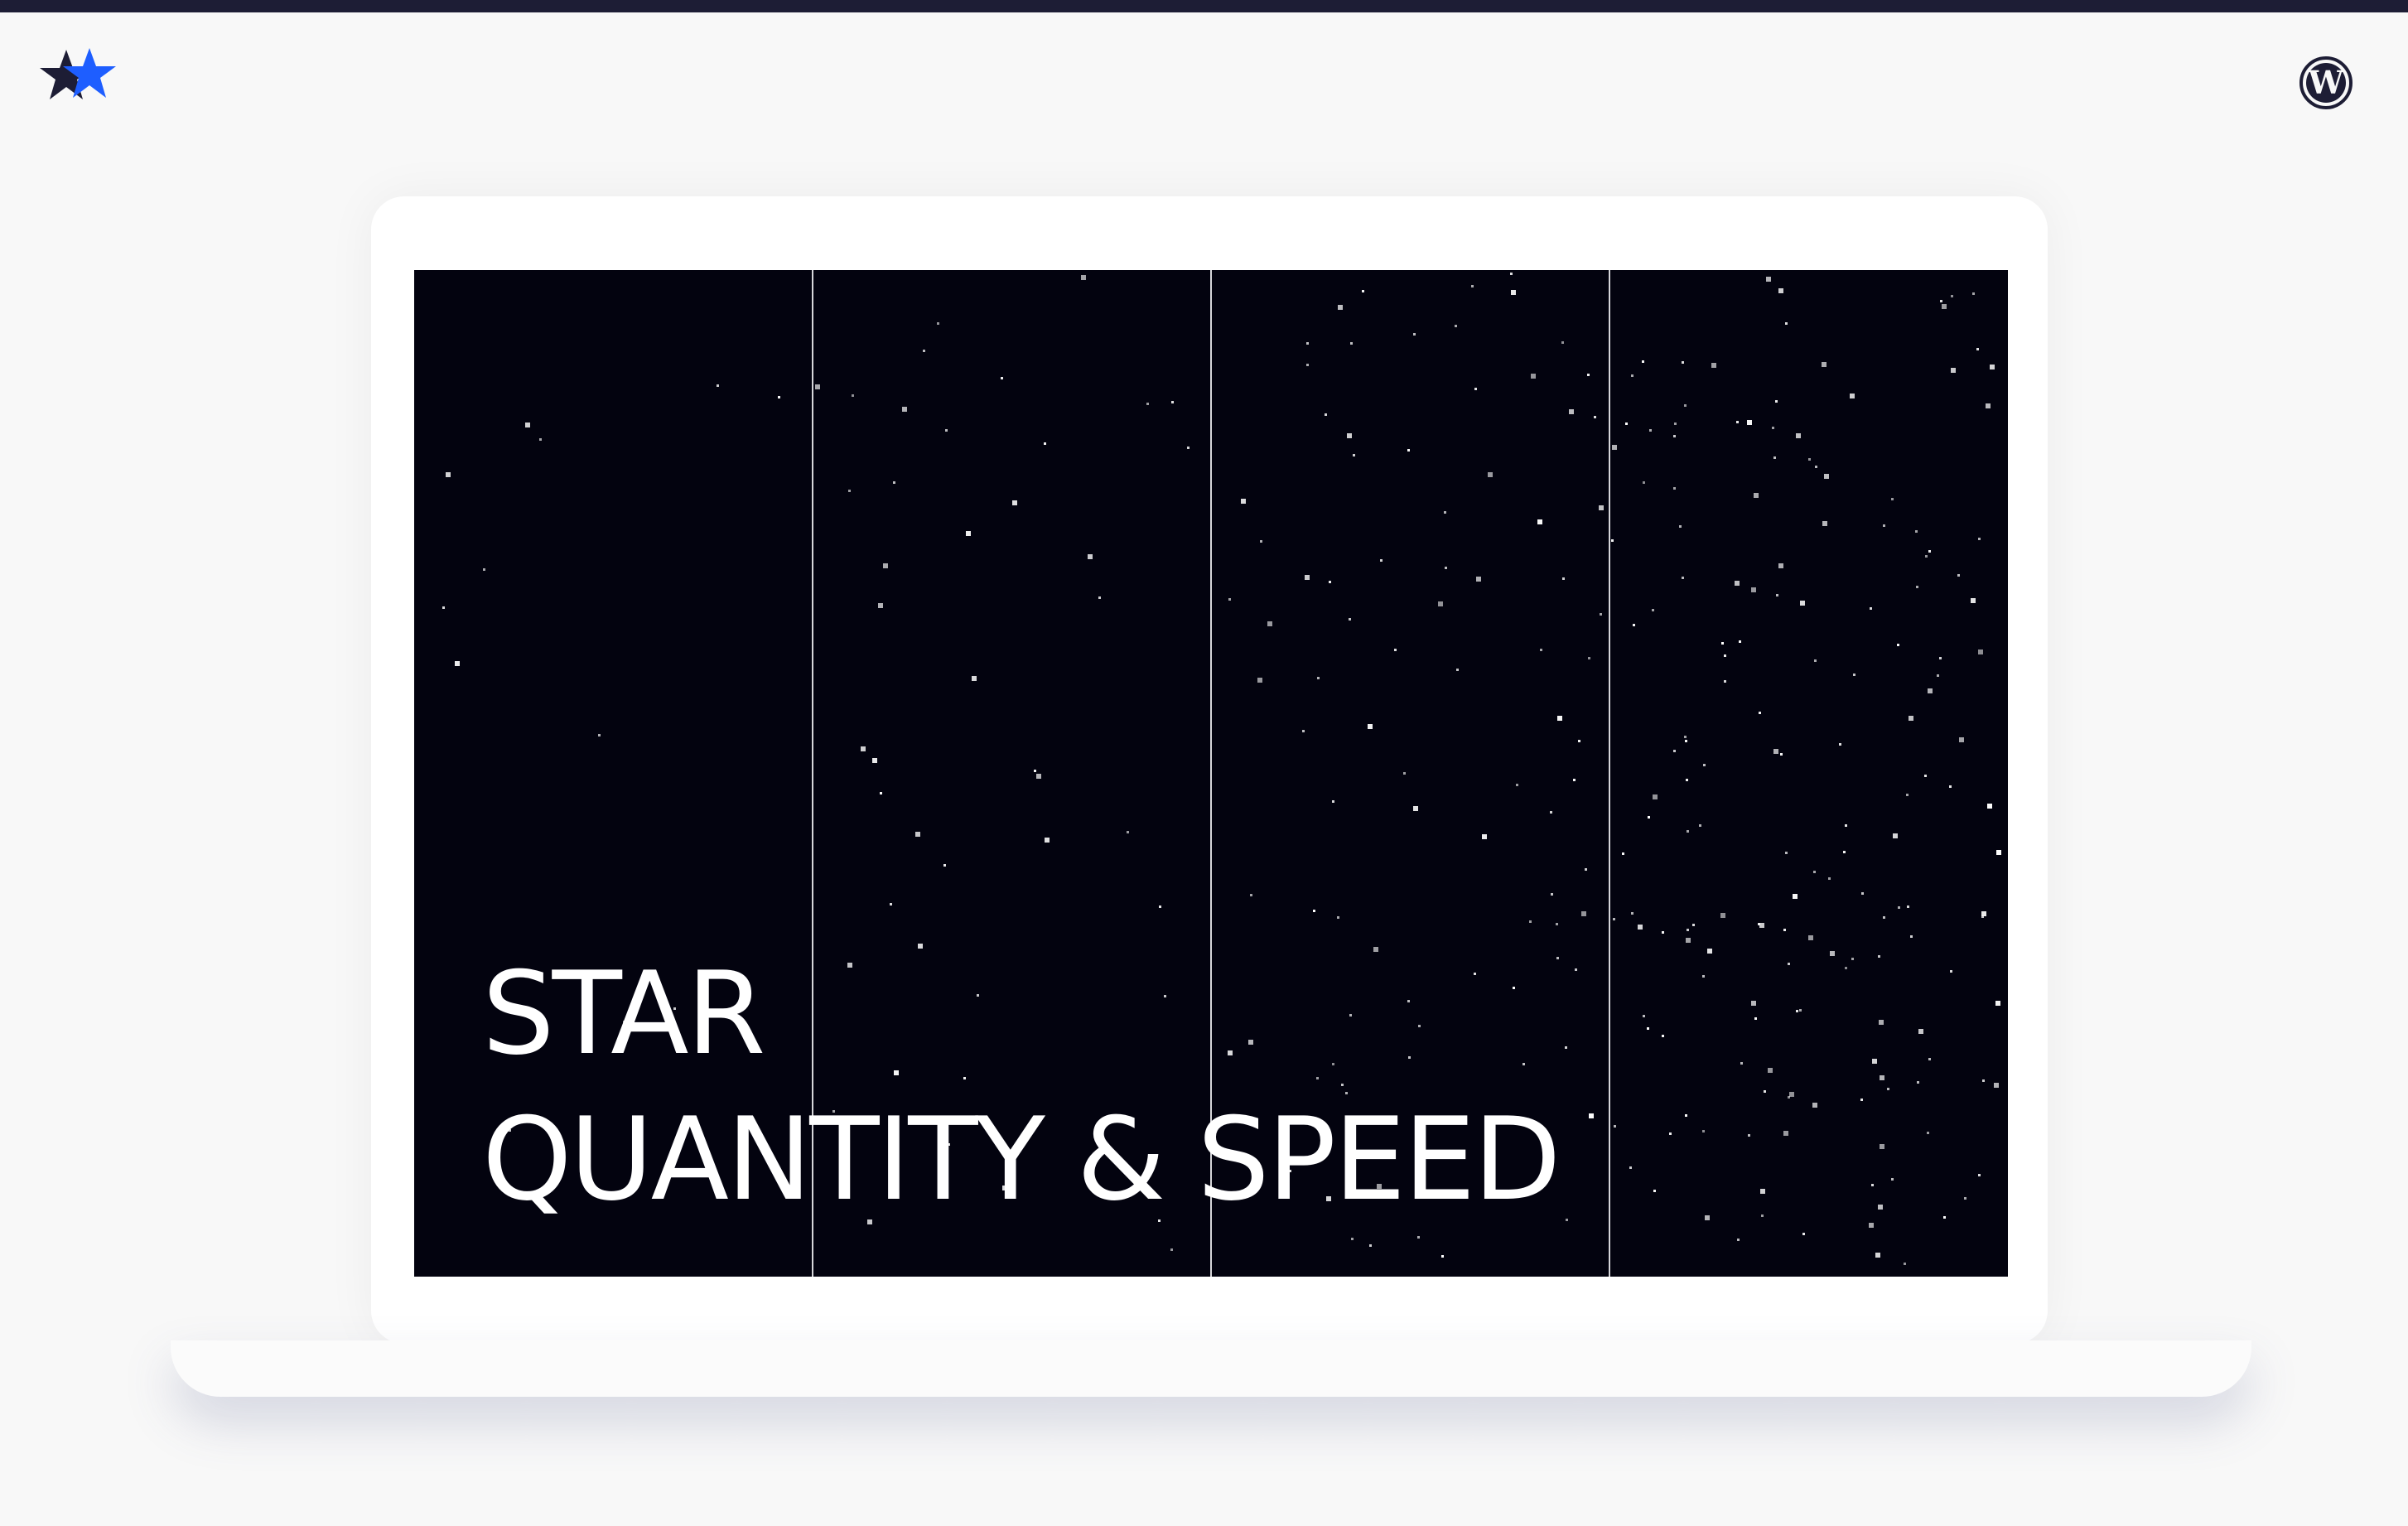  Describe the element at coordinates (2326, 83) in the screenshot. I see `wordpress-icon: W` at that location.